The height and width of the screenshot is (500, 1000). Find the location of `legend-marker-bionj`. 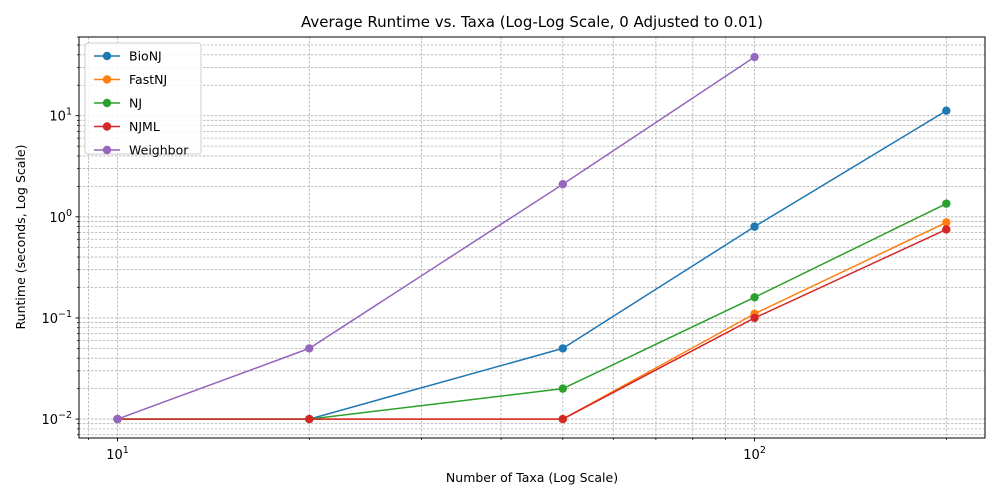

legend-marker-bionj is located at coordinates (107, 56).